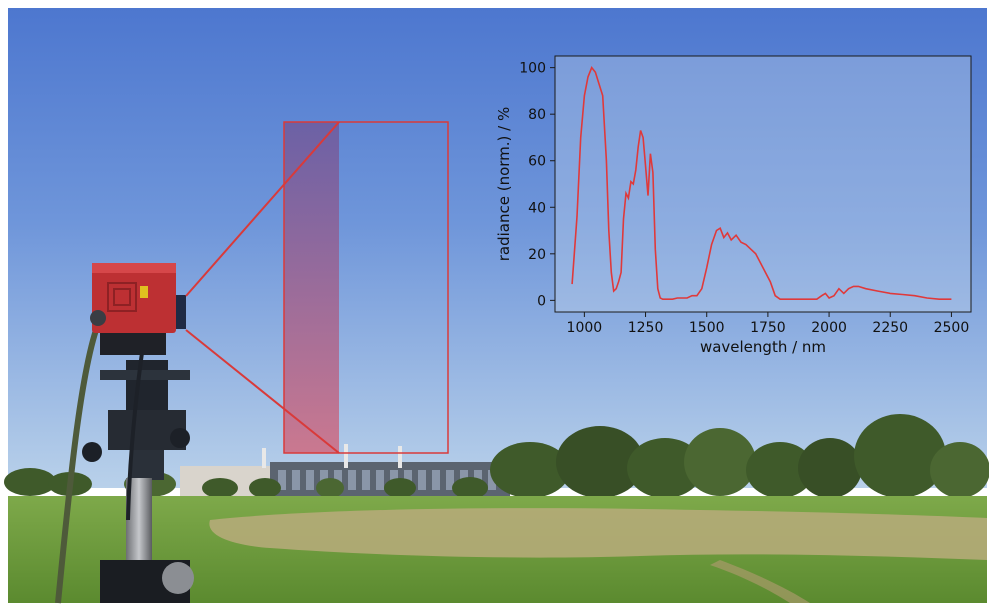 This screenshot has height=611, width=989. I want to click on x-tick-label: 2250, so click(890, 328).